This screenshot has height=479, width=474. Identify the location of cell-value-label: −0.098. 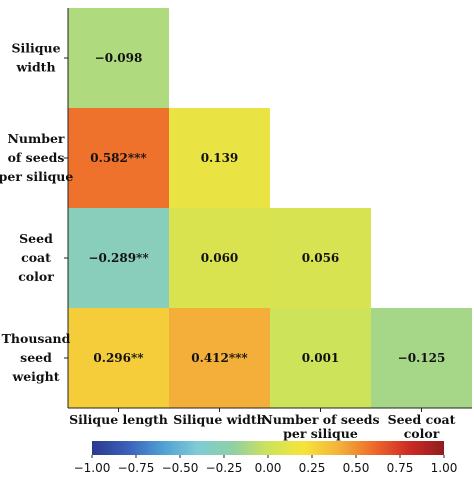
(119, 58).